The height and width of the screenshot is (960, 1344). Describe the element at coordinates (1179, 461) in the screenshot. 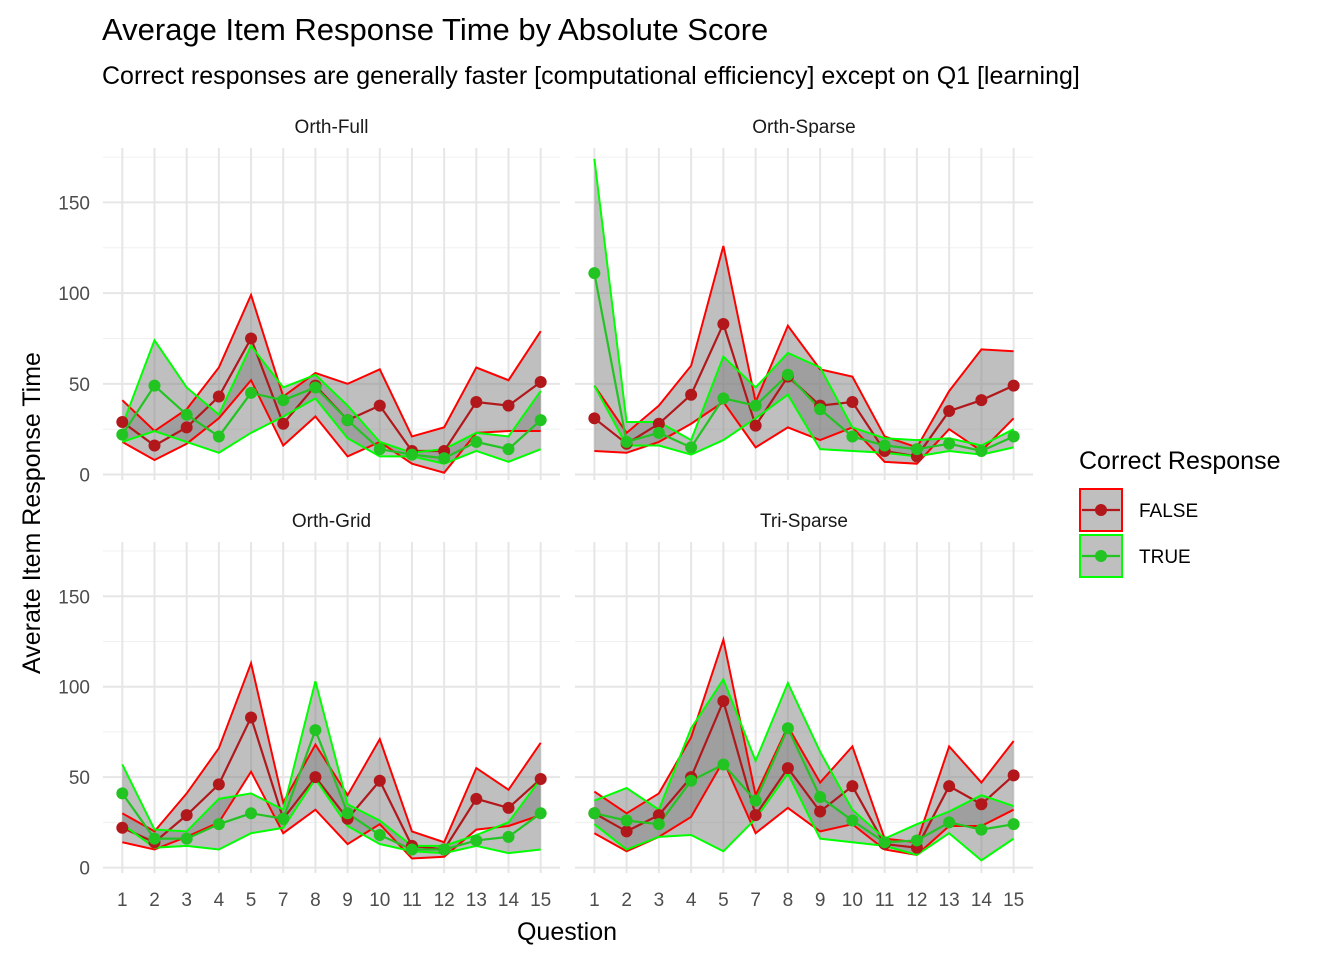

I see `legend-title: Correct Response` at that location.